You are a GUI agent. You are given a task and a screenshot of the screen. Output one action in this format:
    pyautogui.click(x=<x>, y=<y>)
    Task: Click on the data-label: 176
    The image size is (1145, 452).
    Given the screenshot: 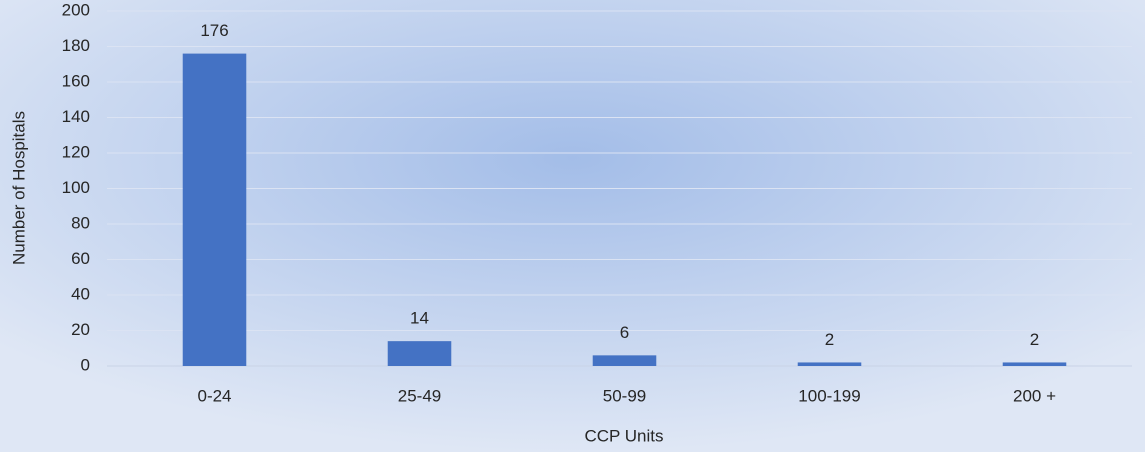 What is the action you would take?
    pyautogui.click(x=214, y=30)
    